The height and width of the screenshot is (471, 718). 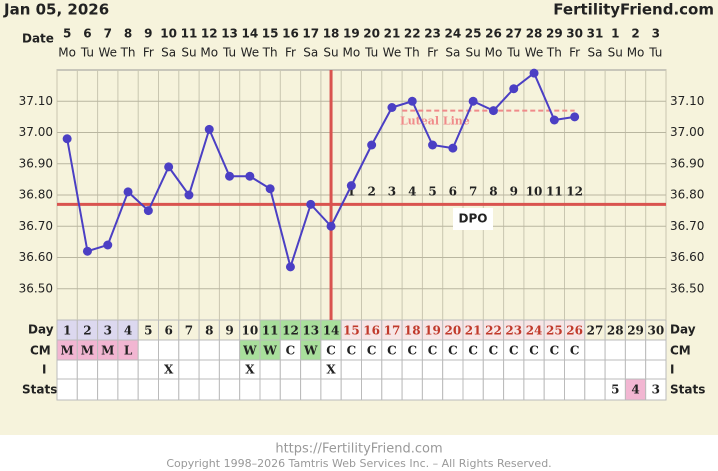 What do you see at coordinates (36, 195) in the screenshot?
I see `y-tick-label: 36.80` at bounding box center [36, 195].